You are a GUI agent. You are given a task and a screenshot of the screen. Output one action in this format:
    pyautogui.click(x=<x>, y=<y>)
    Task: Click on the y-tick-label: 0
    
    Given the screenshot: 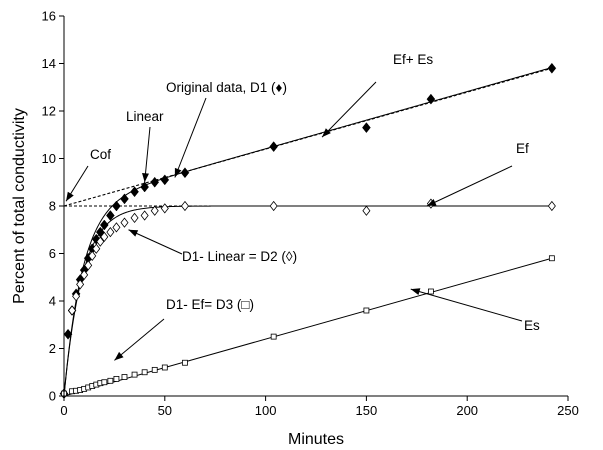 What is the action you would take?
    pyautogui.click(x=52, y=396)
    